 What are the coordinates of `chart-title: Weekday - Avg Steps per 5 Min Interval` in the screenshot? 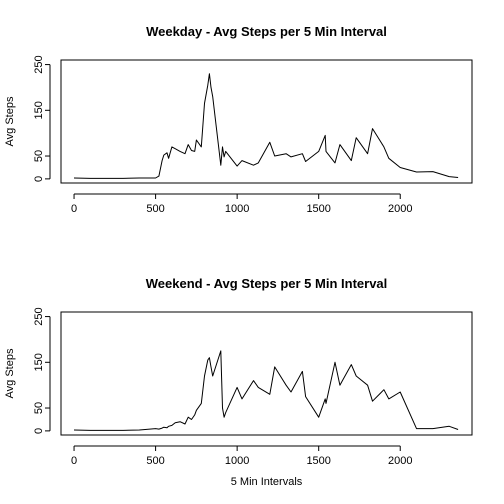 It's located at (266, 31).